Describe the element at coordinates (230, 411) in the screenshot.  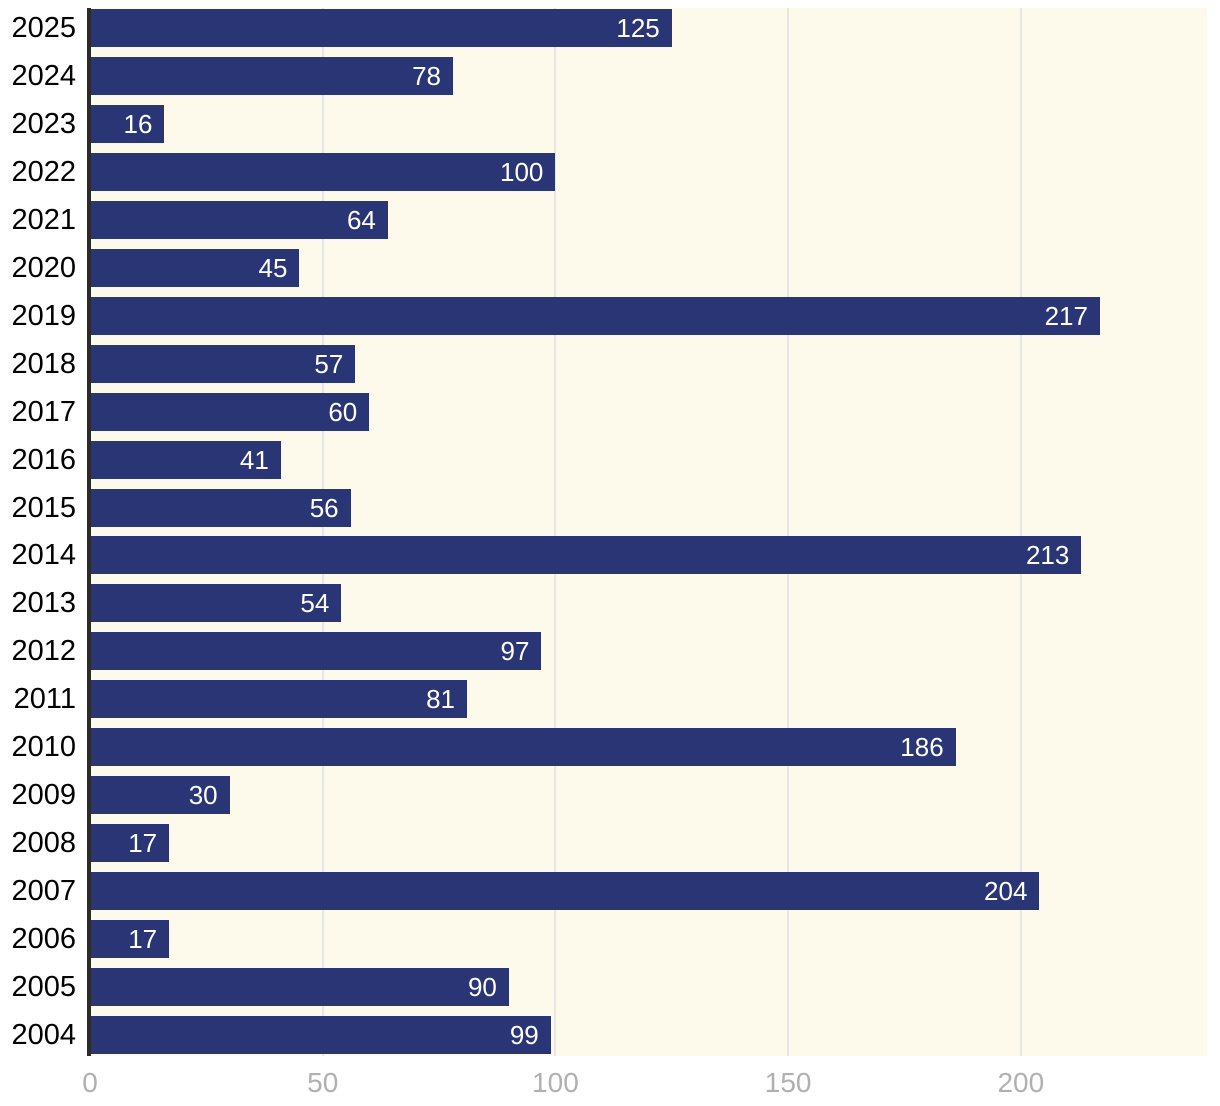
I see `bar-2017: 60` at that location.